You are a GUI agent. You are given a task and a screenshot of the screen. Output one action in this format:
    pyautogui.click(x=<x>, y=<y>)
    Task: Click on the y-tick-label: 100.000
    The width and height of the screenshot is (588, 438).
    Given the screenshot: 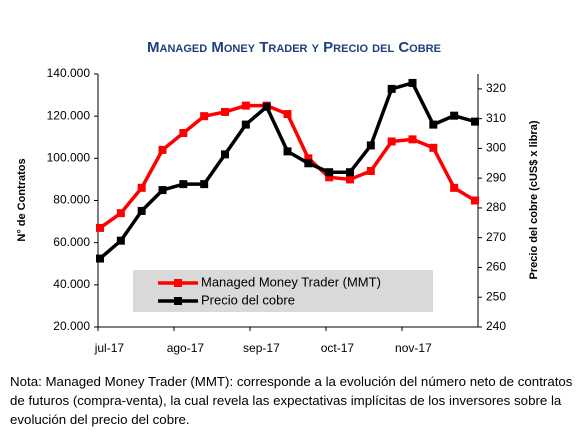 What is the action you would take?
    pyautogui.click(x=69, y=158)
    